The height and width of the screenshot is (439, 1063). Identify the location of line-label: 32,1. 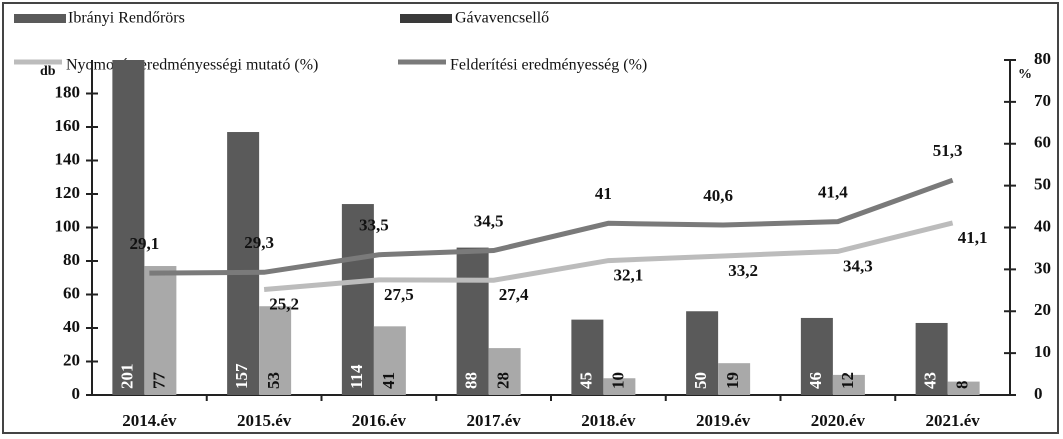
(629, 274).